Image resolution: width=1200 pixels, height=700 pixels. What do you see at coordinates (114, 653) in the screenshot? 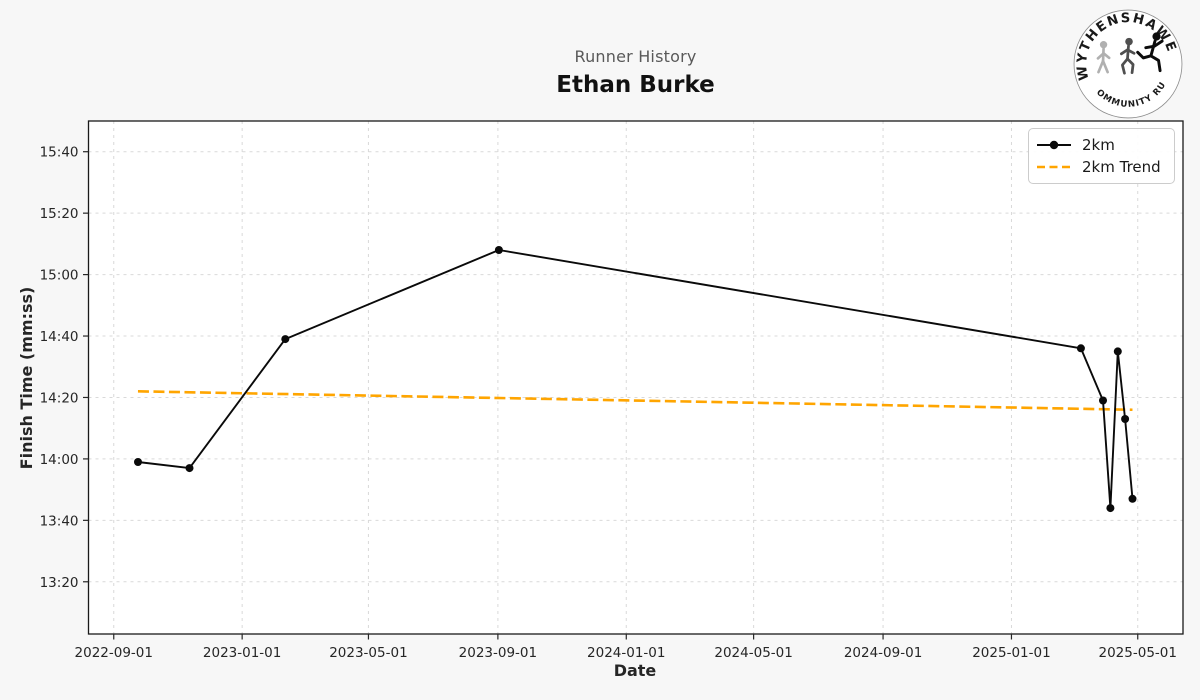
I see `x-tick-label: 2022-09-01` at bounding box center [114, 653].